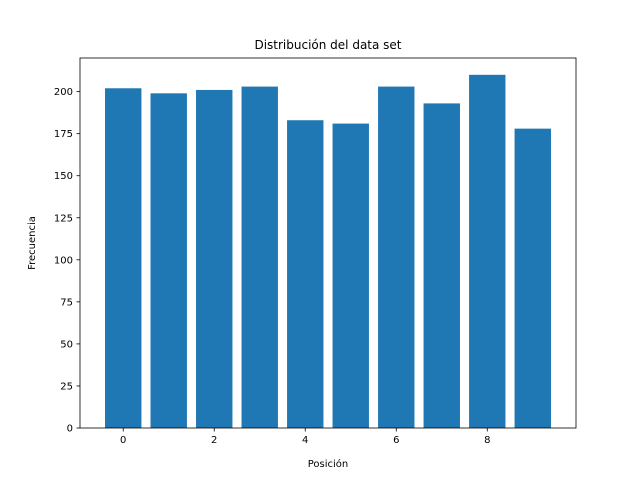  I want to click on x-axis-label: Posición, so click(328, 464).